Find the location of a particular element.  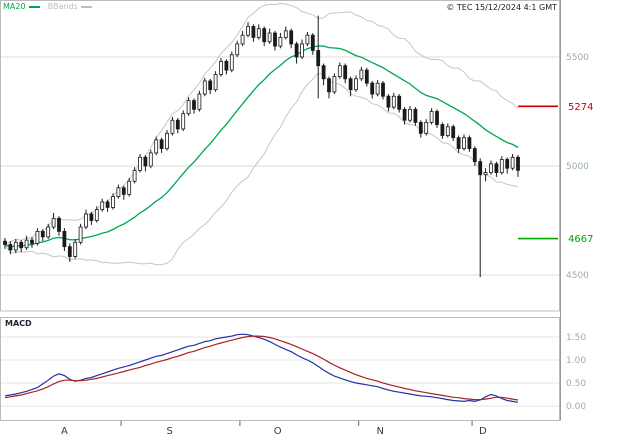

ma20-legend-label: MA20 is located at coordinates (14, 6).